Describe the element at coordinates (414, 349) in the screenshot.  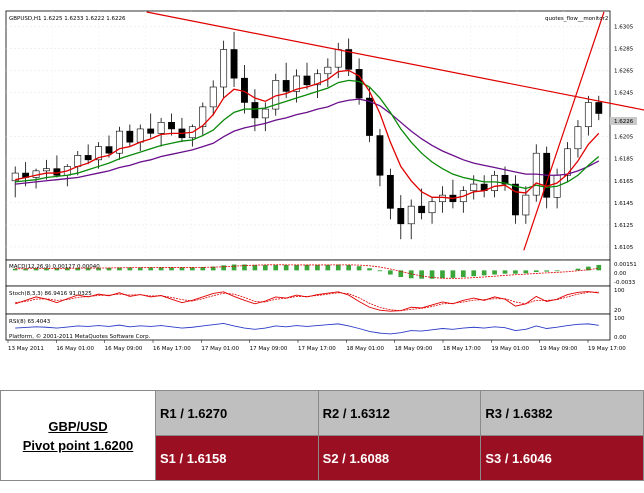
I see `x-tick-label: 18 May 09:00` at that location.